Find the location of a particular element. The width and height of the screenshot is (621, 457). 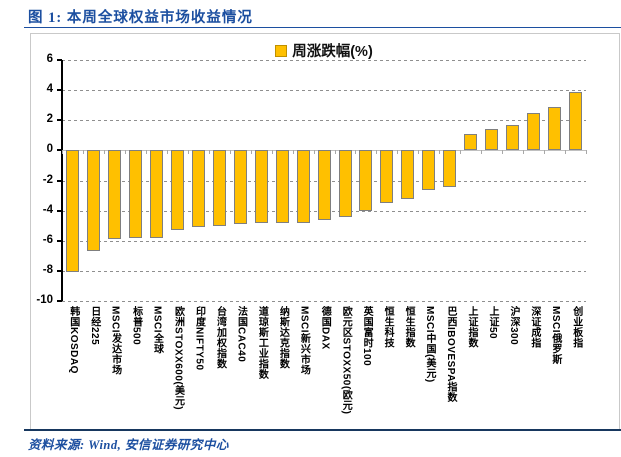

legend-swatch-icon is located at coordinates (281, 50).